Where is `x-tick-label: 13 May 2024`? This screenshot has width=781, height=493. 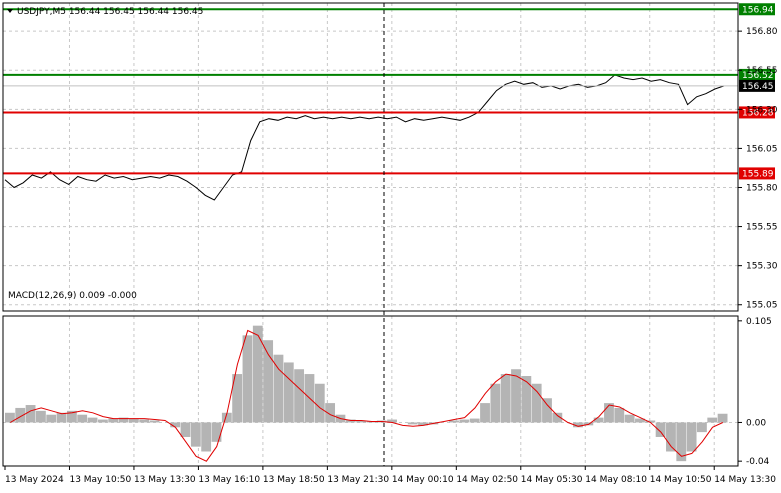 x-tick-label: 13 May 2024 is located at coordinates (34, 480).